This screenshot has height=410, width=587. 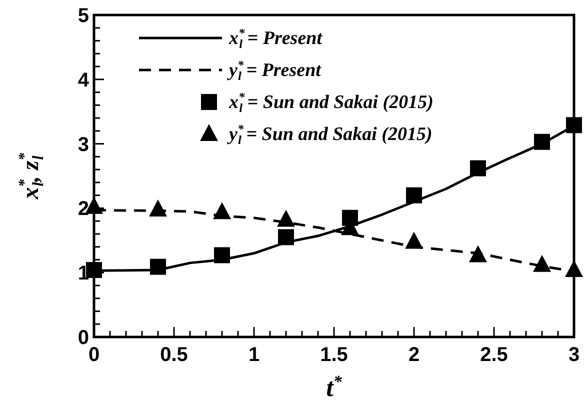 I want to click on y-tick-label: 5, so click(x=83, y=16).